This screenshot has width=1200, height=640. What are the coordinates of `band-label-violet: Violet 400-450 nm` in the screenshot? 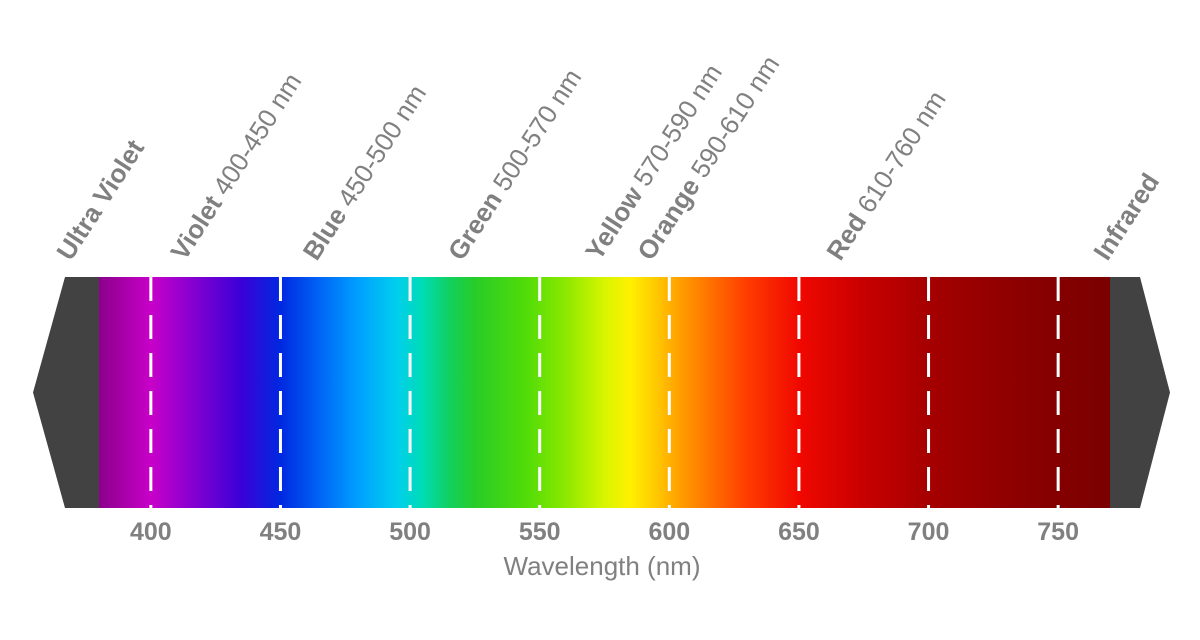 It's located at (235, 167).